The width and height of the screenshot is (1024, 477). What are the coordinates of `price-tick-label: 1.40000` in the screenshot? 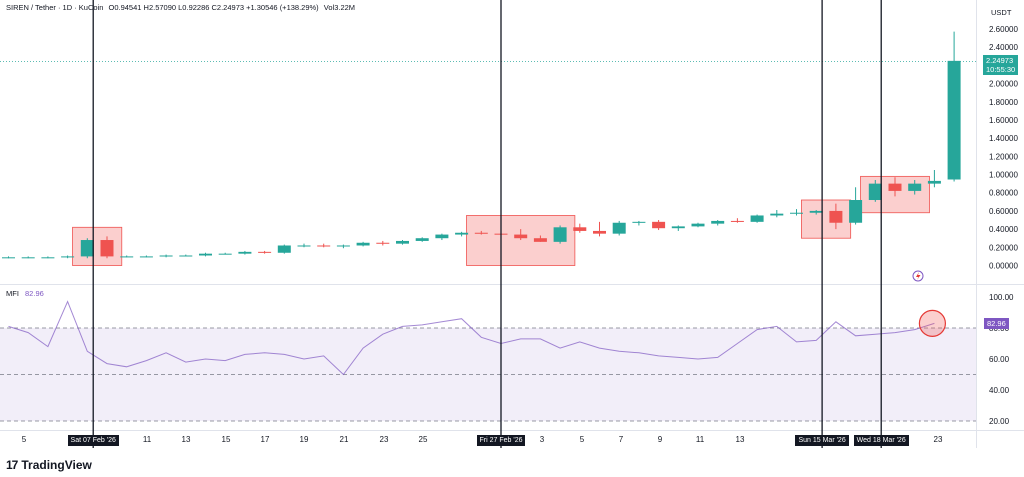 It's located at (1003, 138).